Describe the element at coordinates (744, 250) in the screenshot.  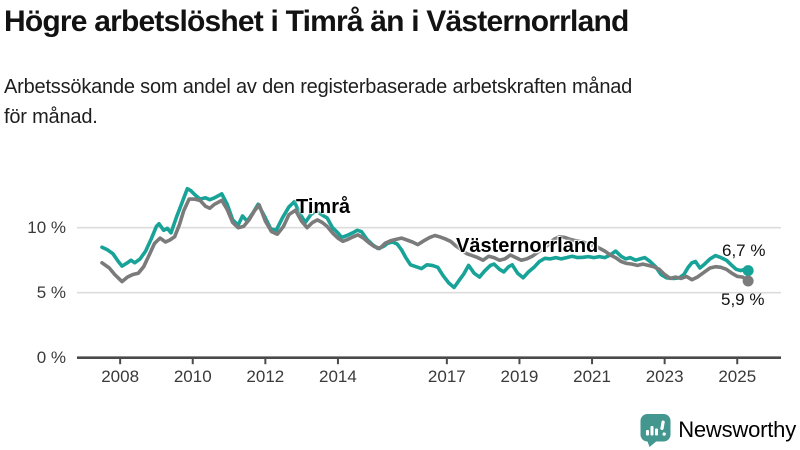
I see `end-value-label-timra: 6,7 %` at that location.